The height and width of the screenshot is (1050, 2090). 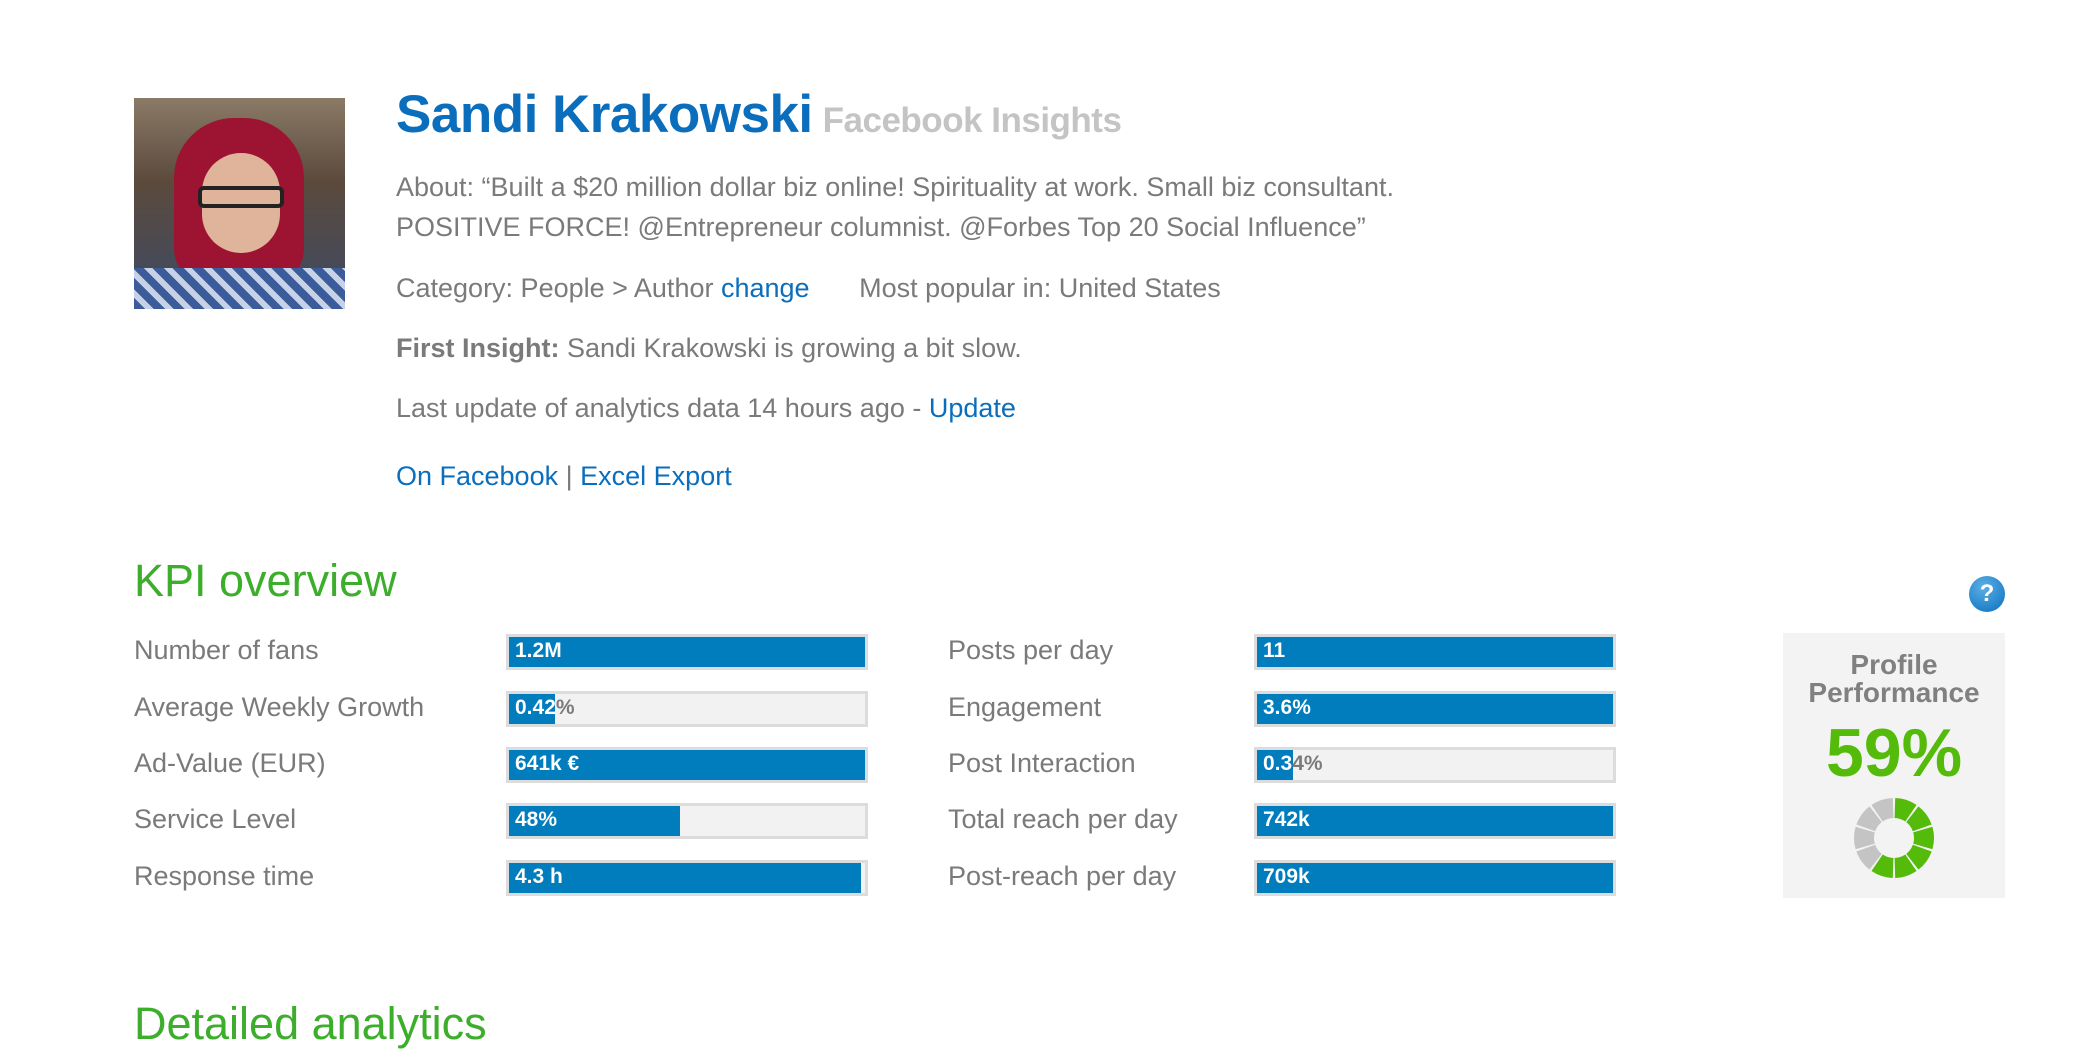 I want to click on kpi-label: Response time, so click(x=224, y=876).